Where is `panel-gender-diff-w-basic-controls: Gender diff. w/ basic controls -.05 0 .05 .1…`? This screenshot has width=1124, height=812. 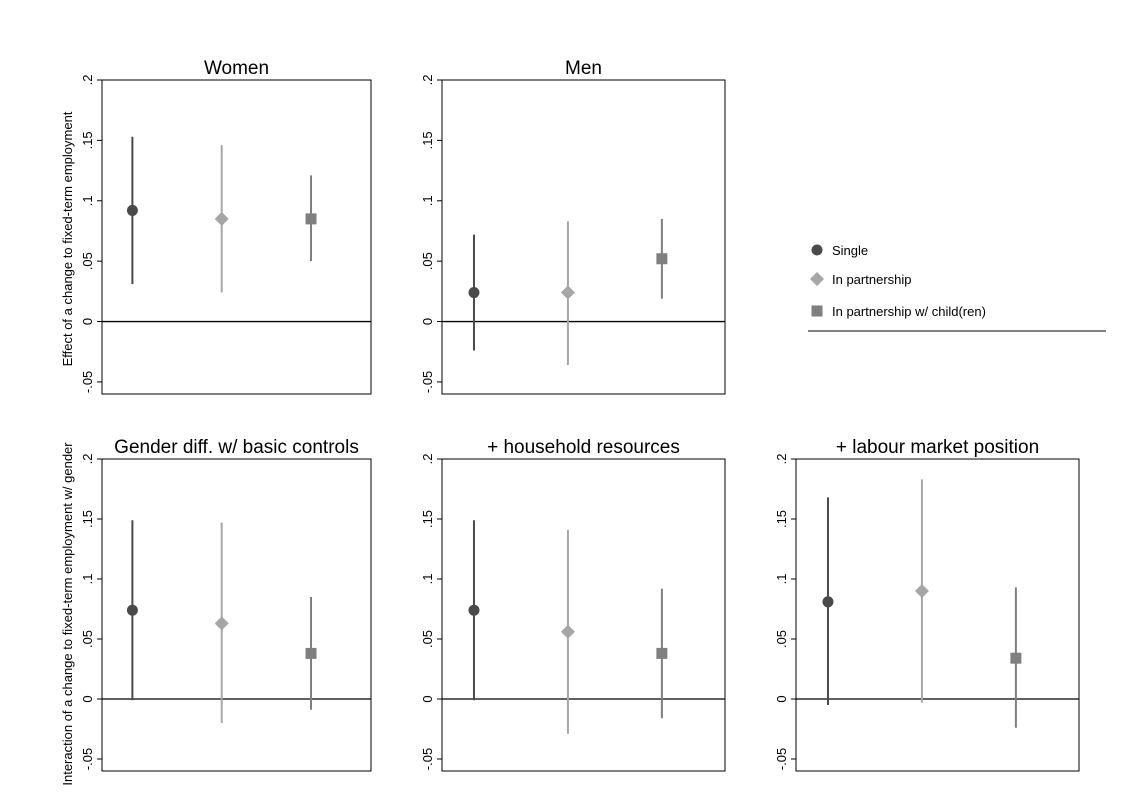
panel-gender-diff-w-basic-controls: Gender diff. w/ basic controls -.05 0 .05 .1… is located at coordinates (226, 604).